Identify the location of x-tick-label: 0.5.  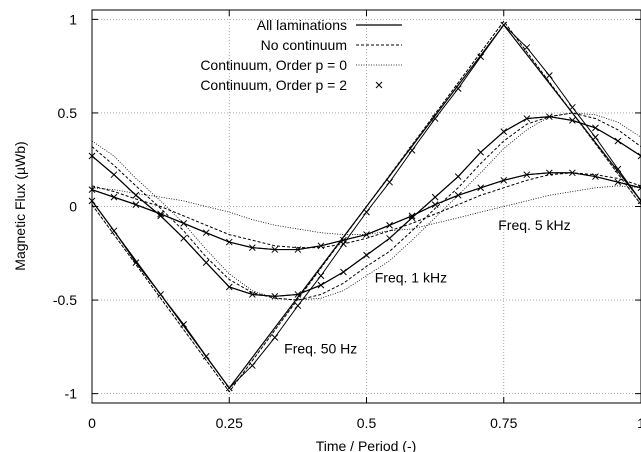
(367, 423).